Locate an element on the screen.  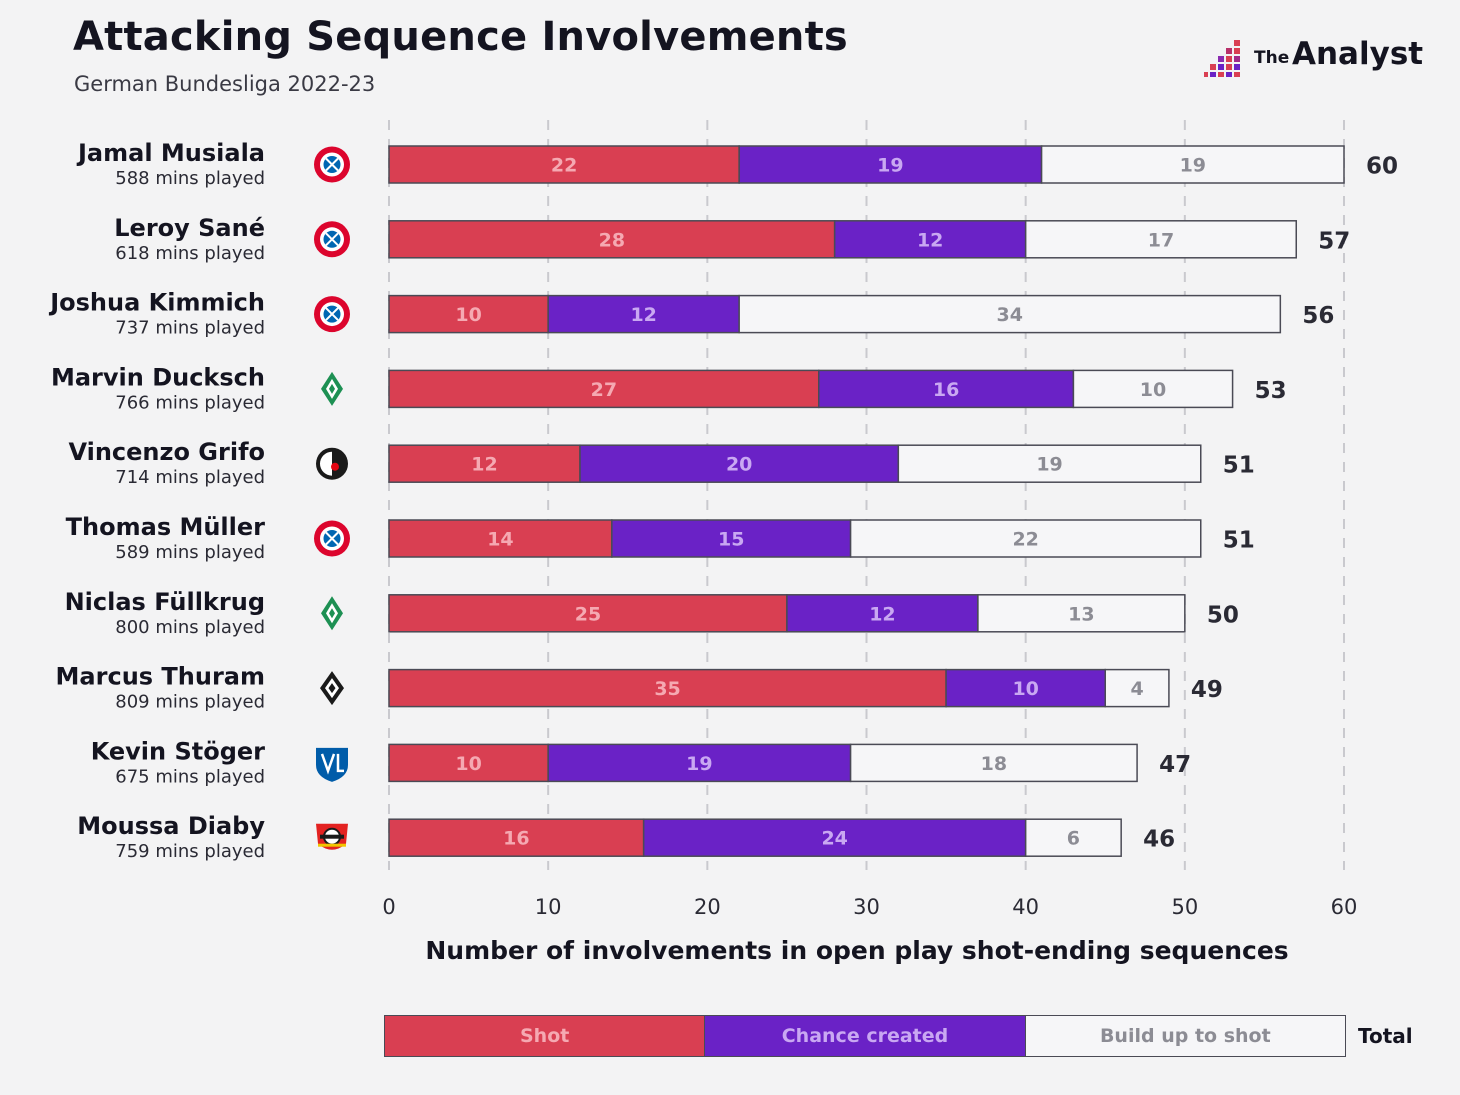
minutes-played: 618 mins played is located at coordinates (190, 253).